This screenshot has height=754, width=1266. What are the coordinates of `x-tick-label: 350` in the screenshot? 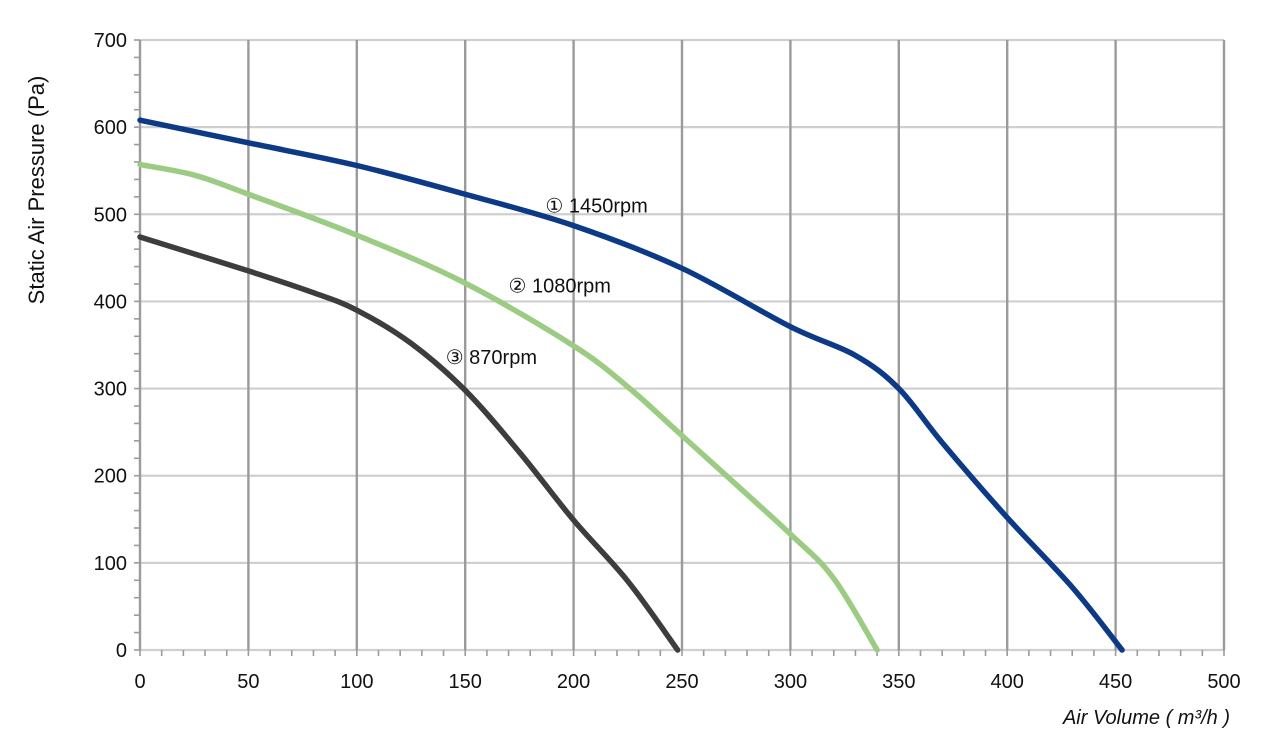 It's located at (898, 682).